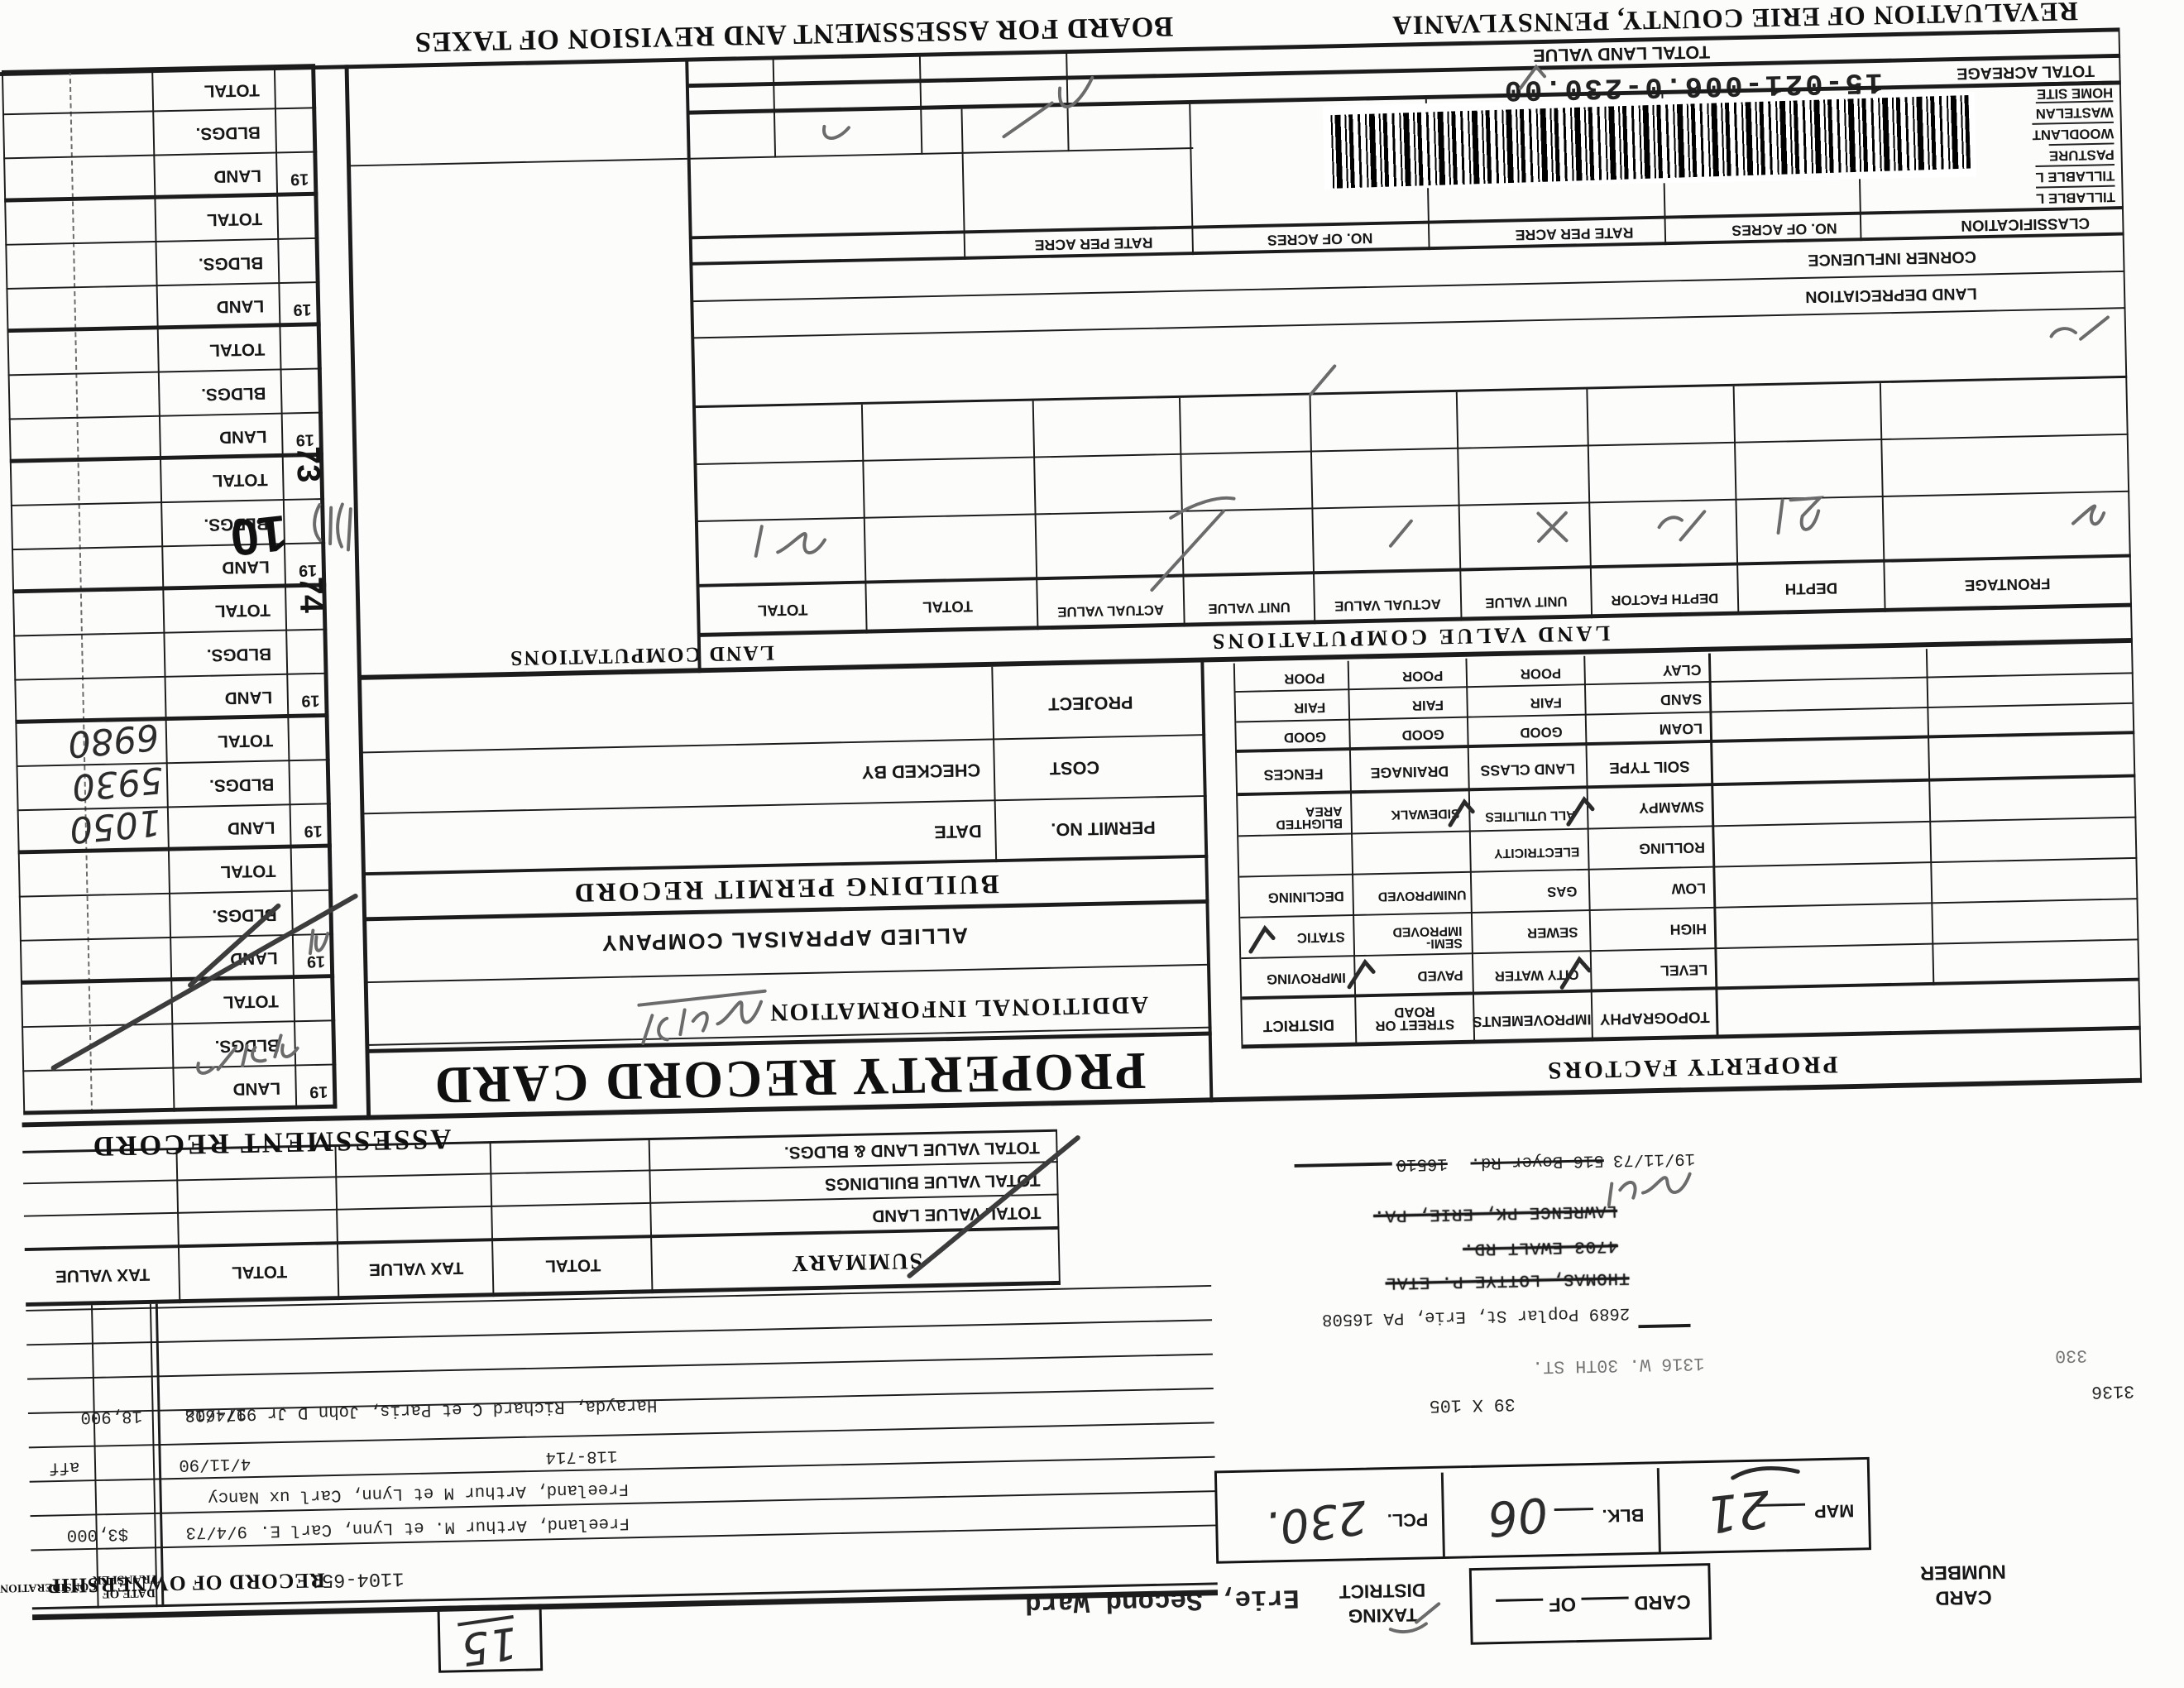 This screenshot has width=2184, height=1688. I want to click on lvc-col-actual-value-1: ACTUAL VALUE, so click(1388, 605).